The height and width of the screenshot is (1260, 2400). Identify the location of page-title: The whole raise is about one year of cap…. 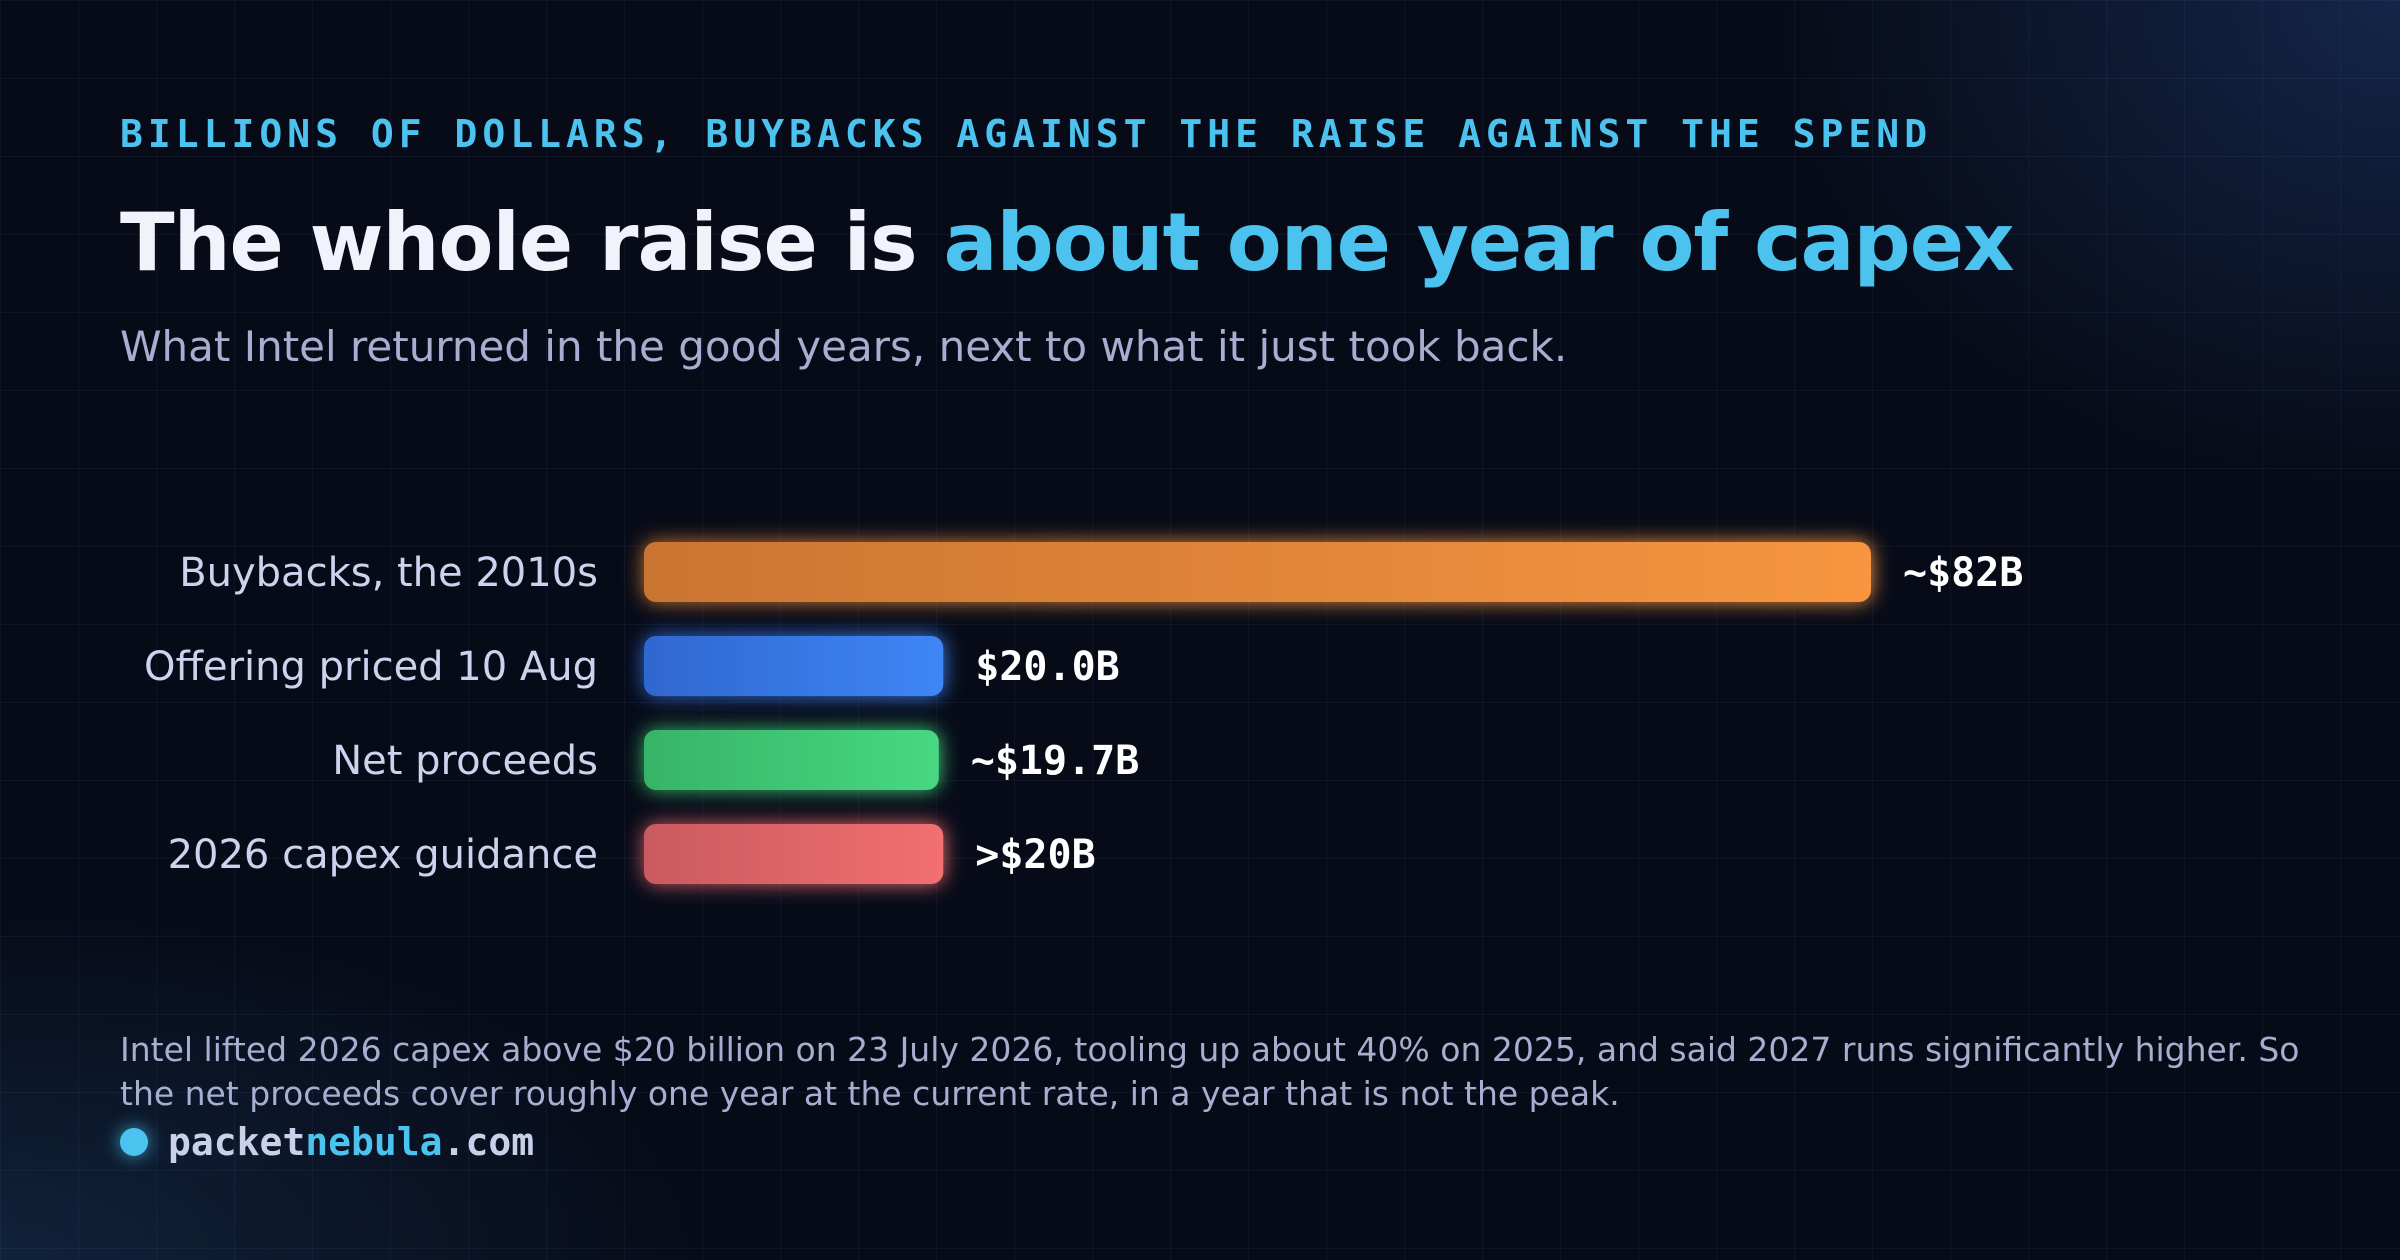
(1067, 242).